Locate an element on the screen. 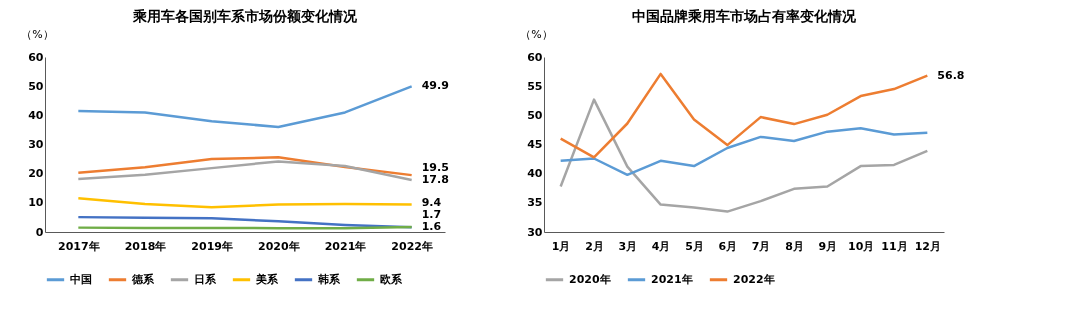 This screenshot has width=1080, height=321. data-label: 17.8 is located at coordinates (435, 180).